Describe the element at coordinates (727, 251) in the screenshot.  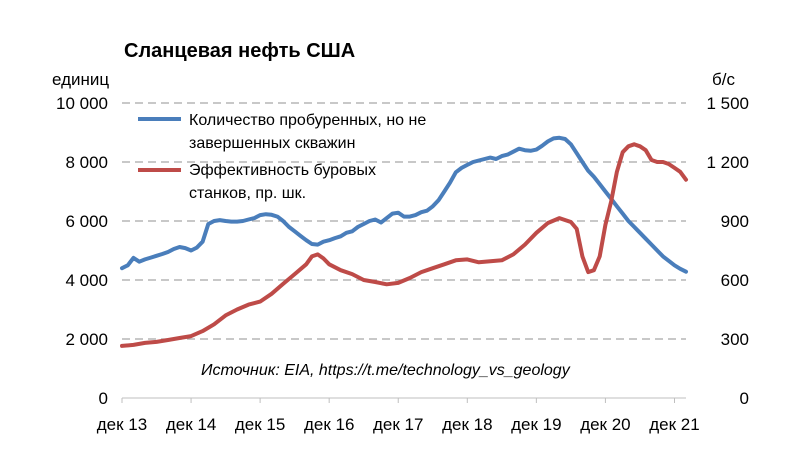
I see `right-axis-ticks: 0 300 600 900 1 200 1 500` at that location.